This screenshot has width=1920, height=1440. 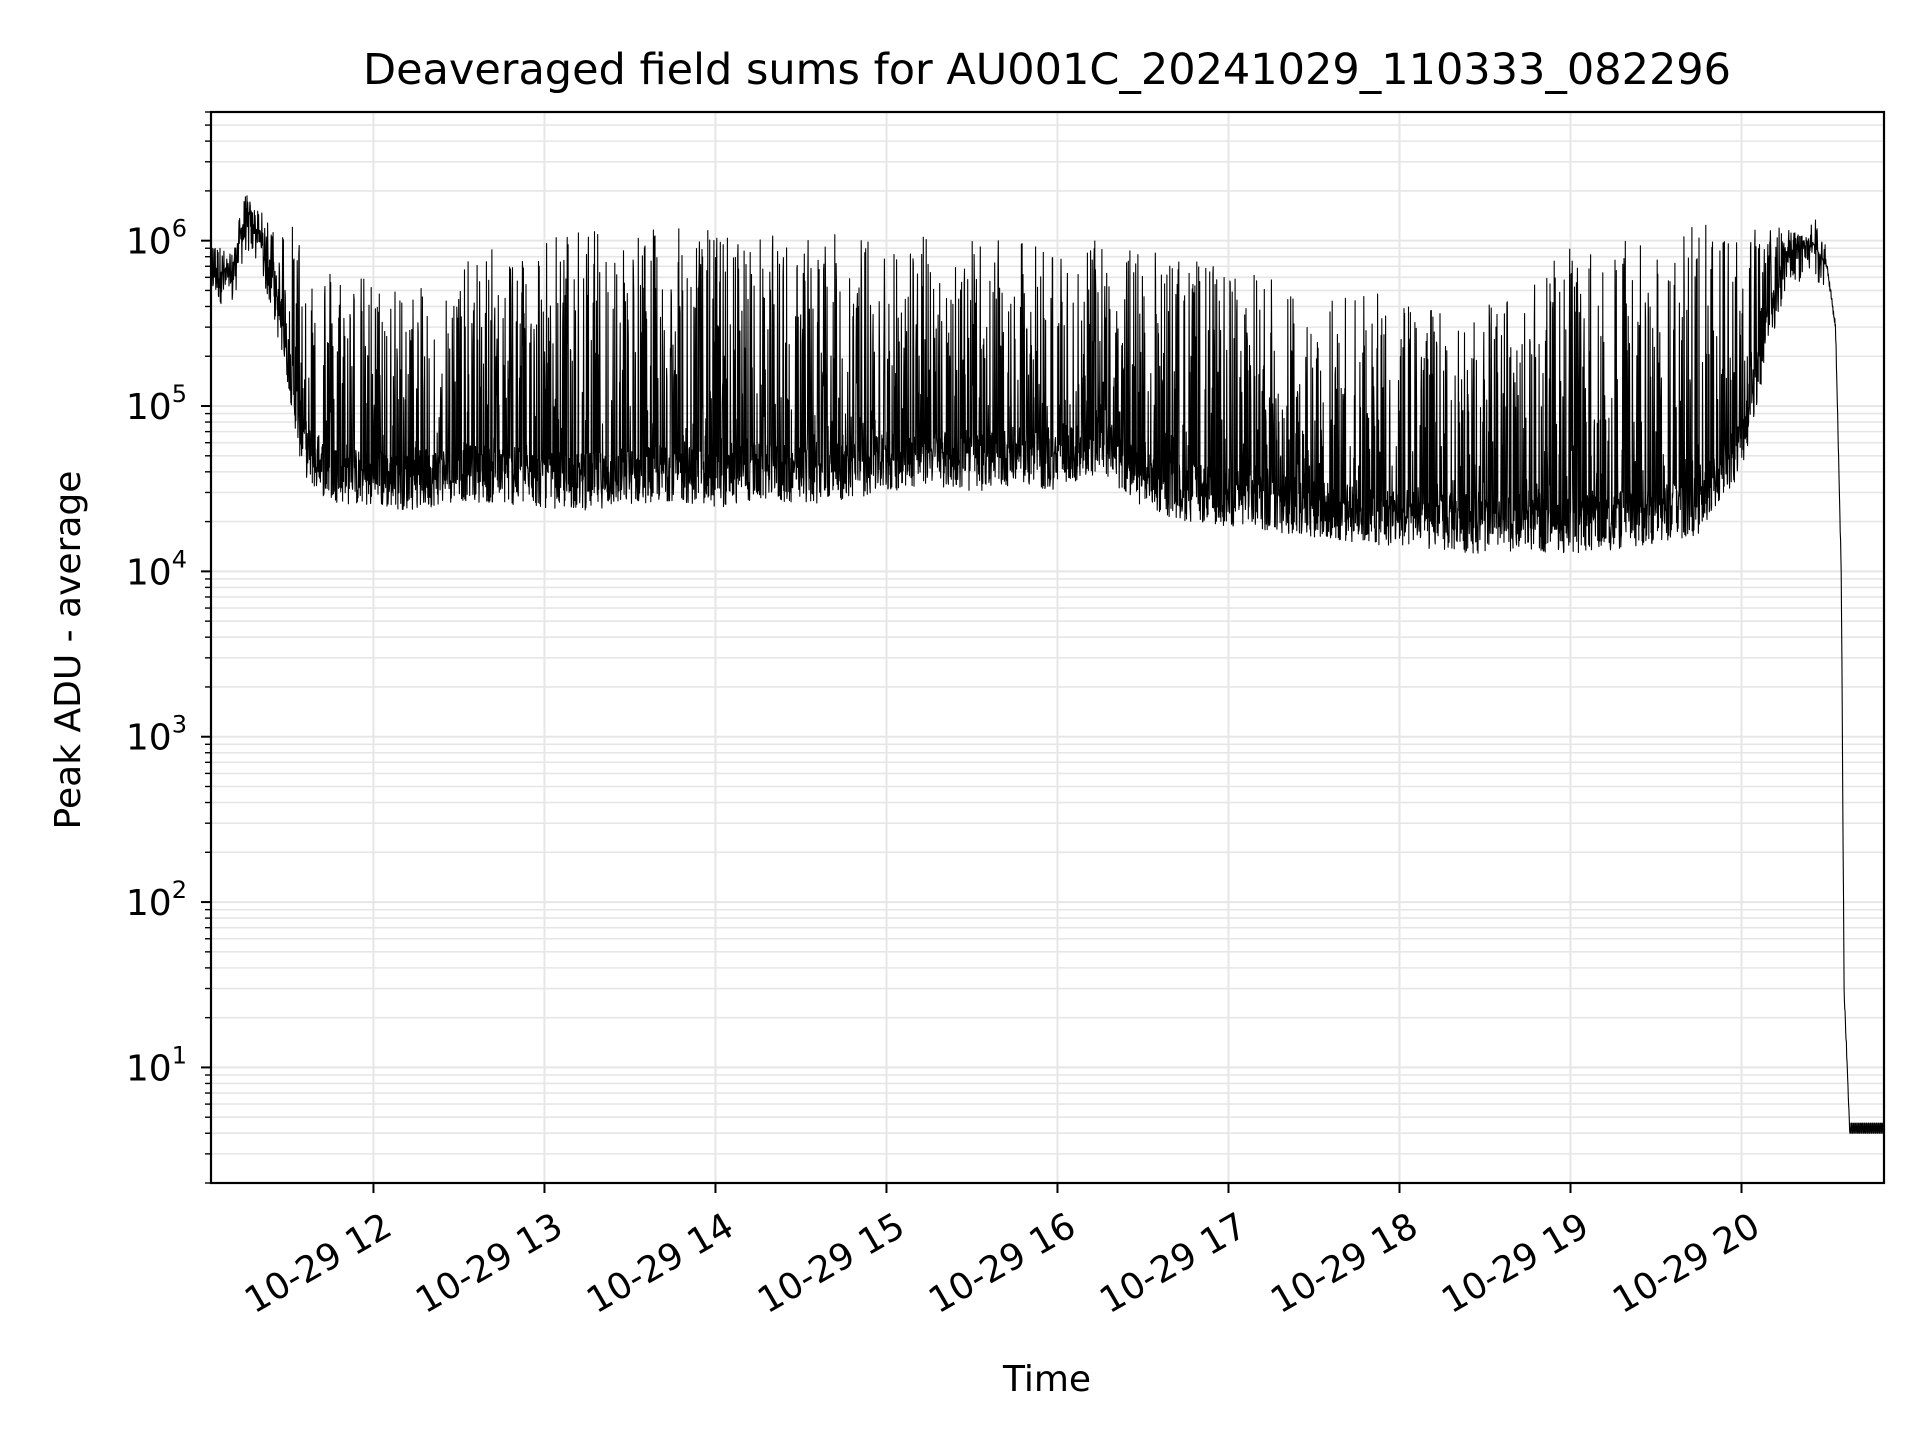 What do you see at coordinates (831, 1263) in the screenshot?
I see `x-tick-label: 10-29 15` at bounding box center [831, 1263].